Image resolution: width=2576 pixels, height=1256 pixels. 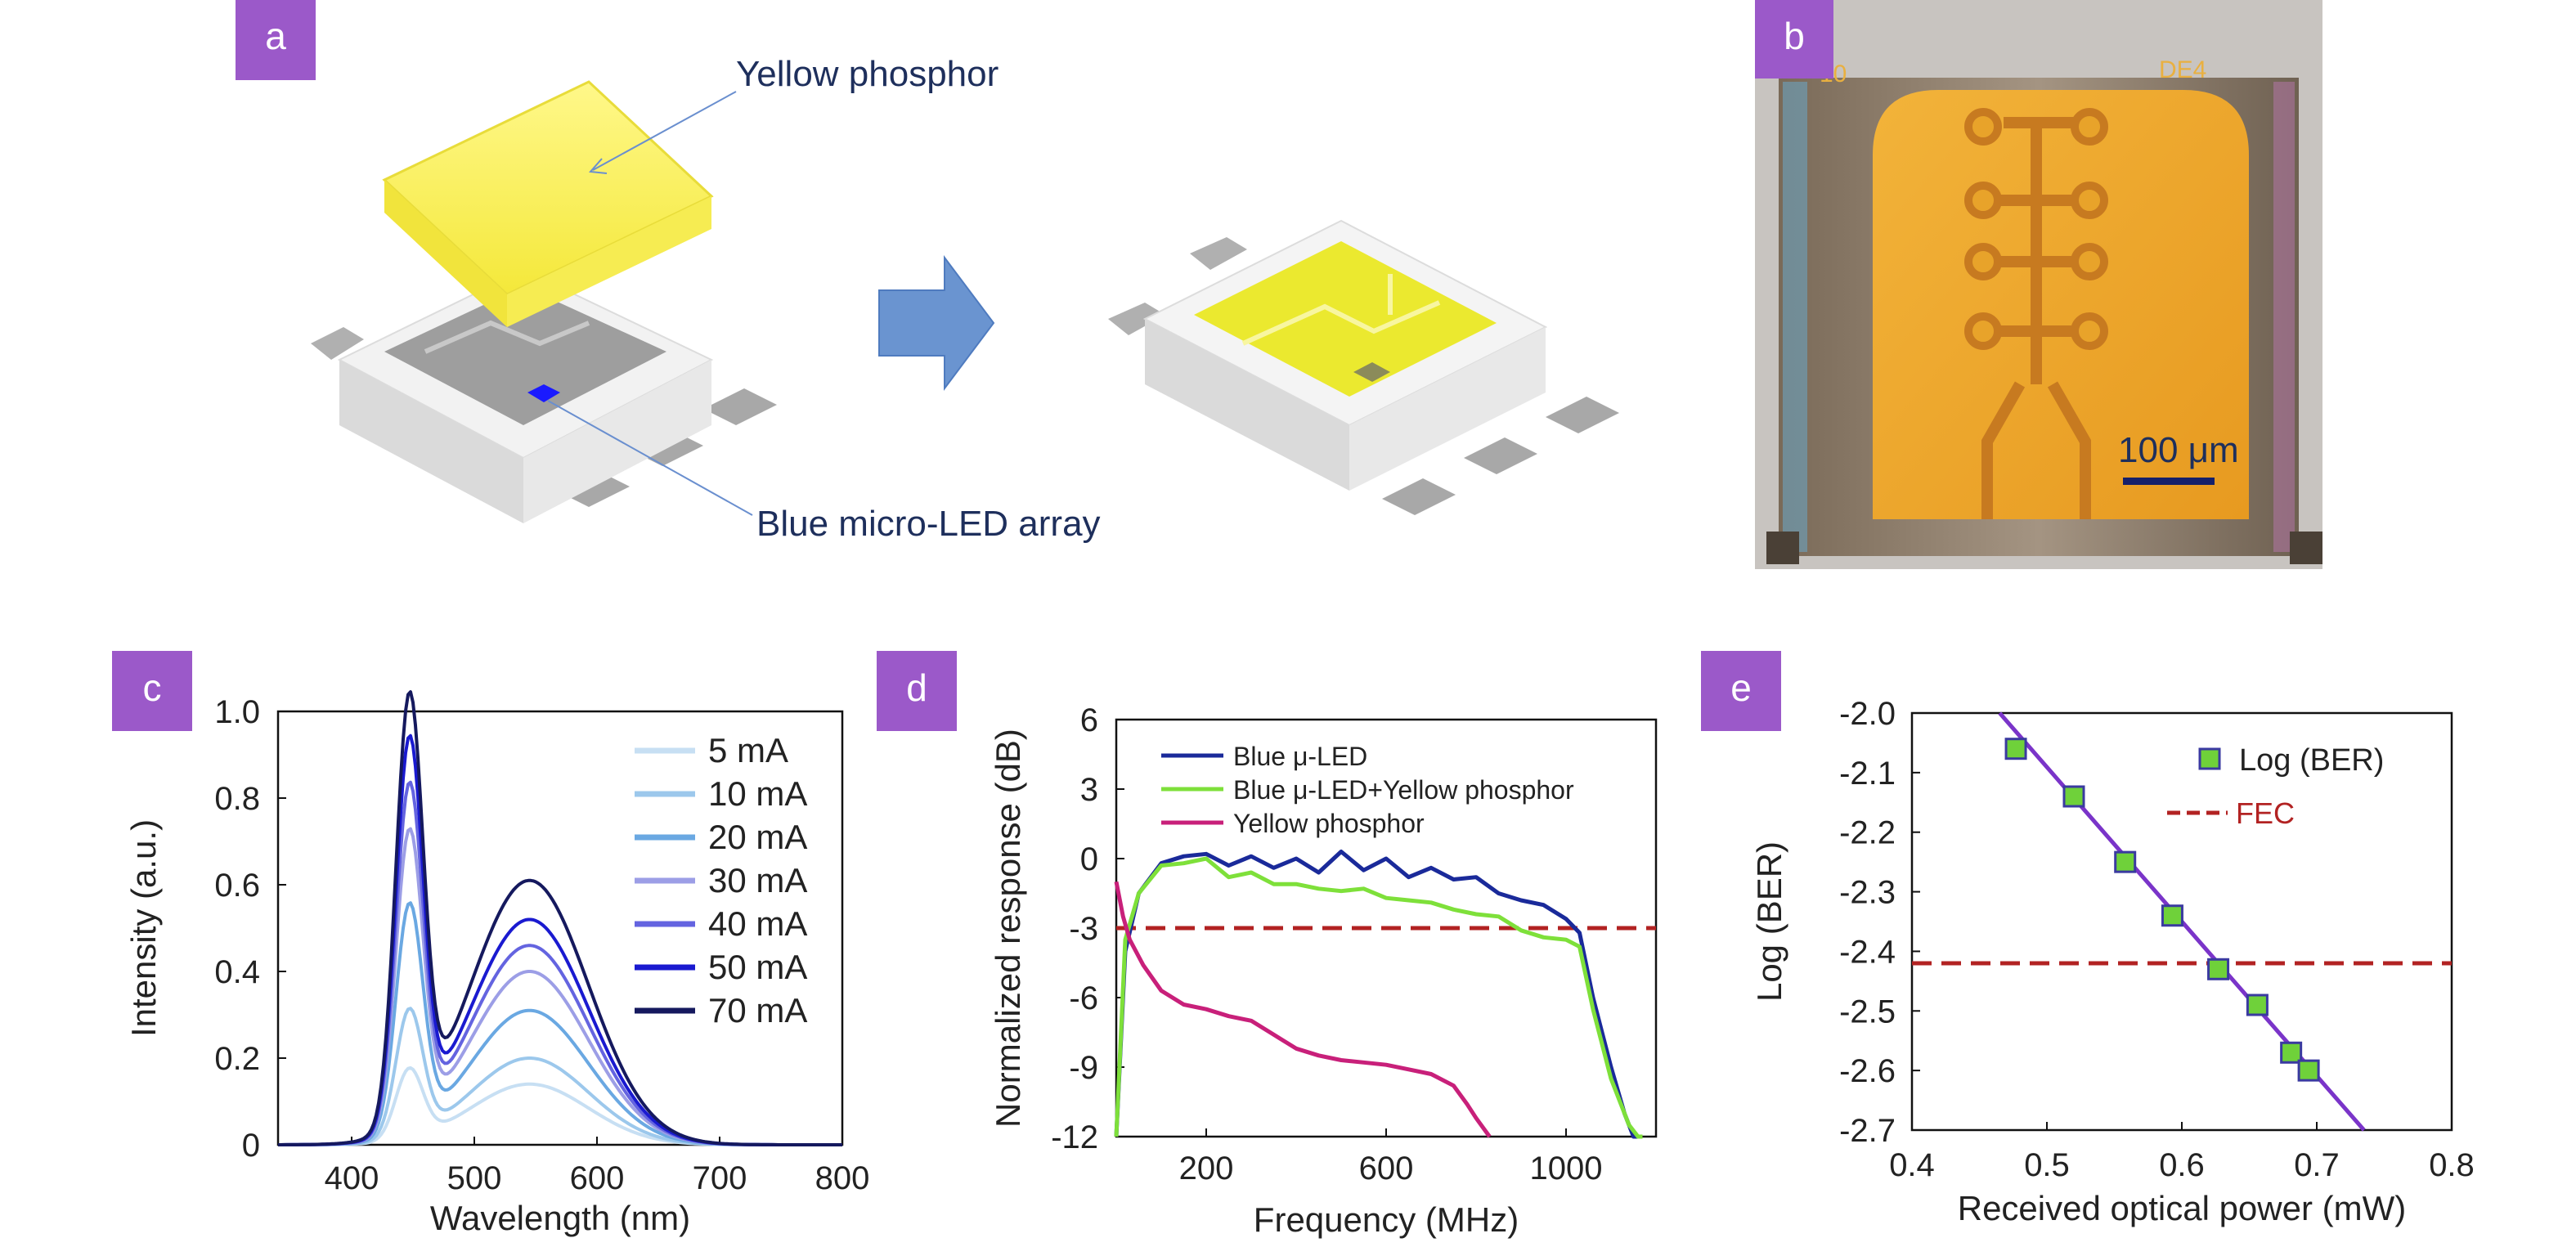 I want to click on phosphor-left-face, so click(x=445, y=253).